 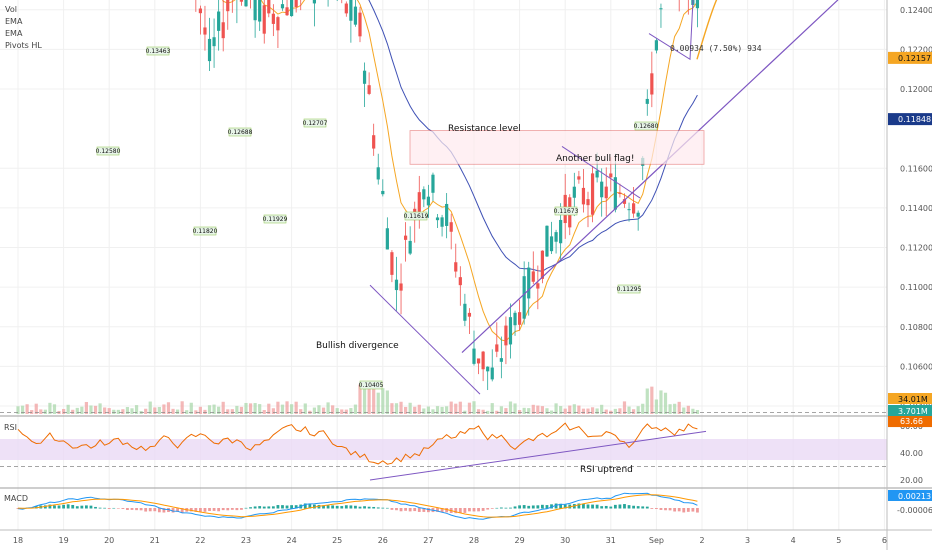 What do you see at coordinates (611, 540) in the screenshot?
I see `x-tick-label: 31` at bounding box center [611, 540].